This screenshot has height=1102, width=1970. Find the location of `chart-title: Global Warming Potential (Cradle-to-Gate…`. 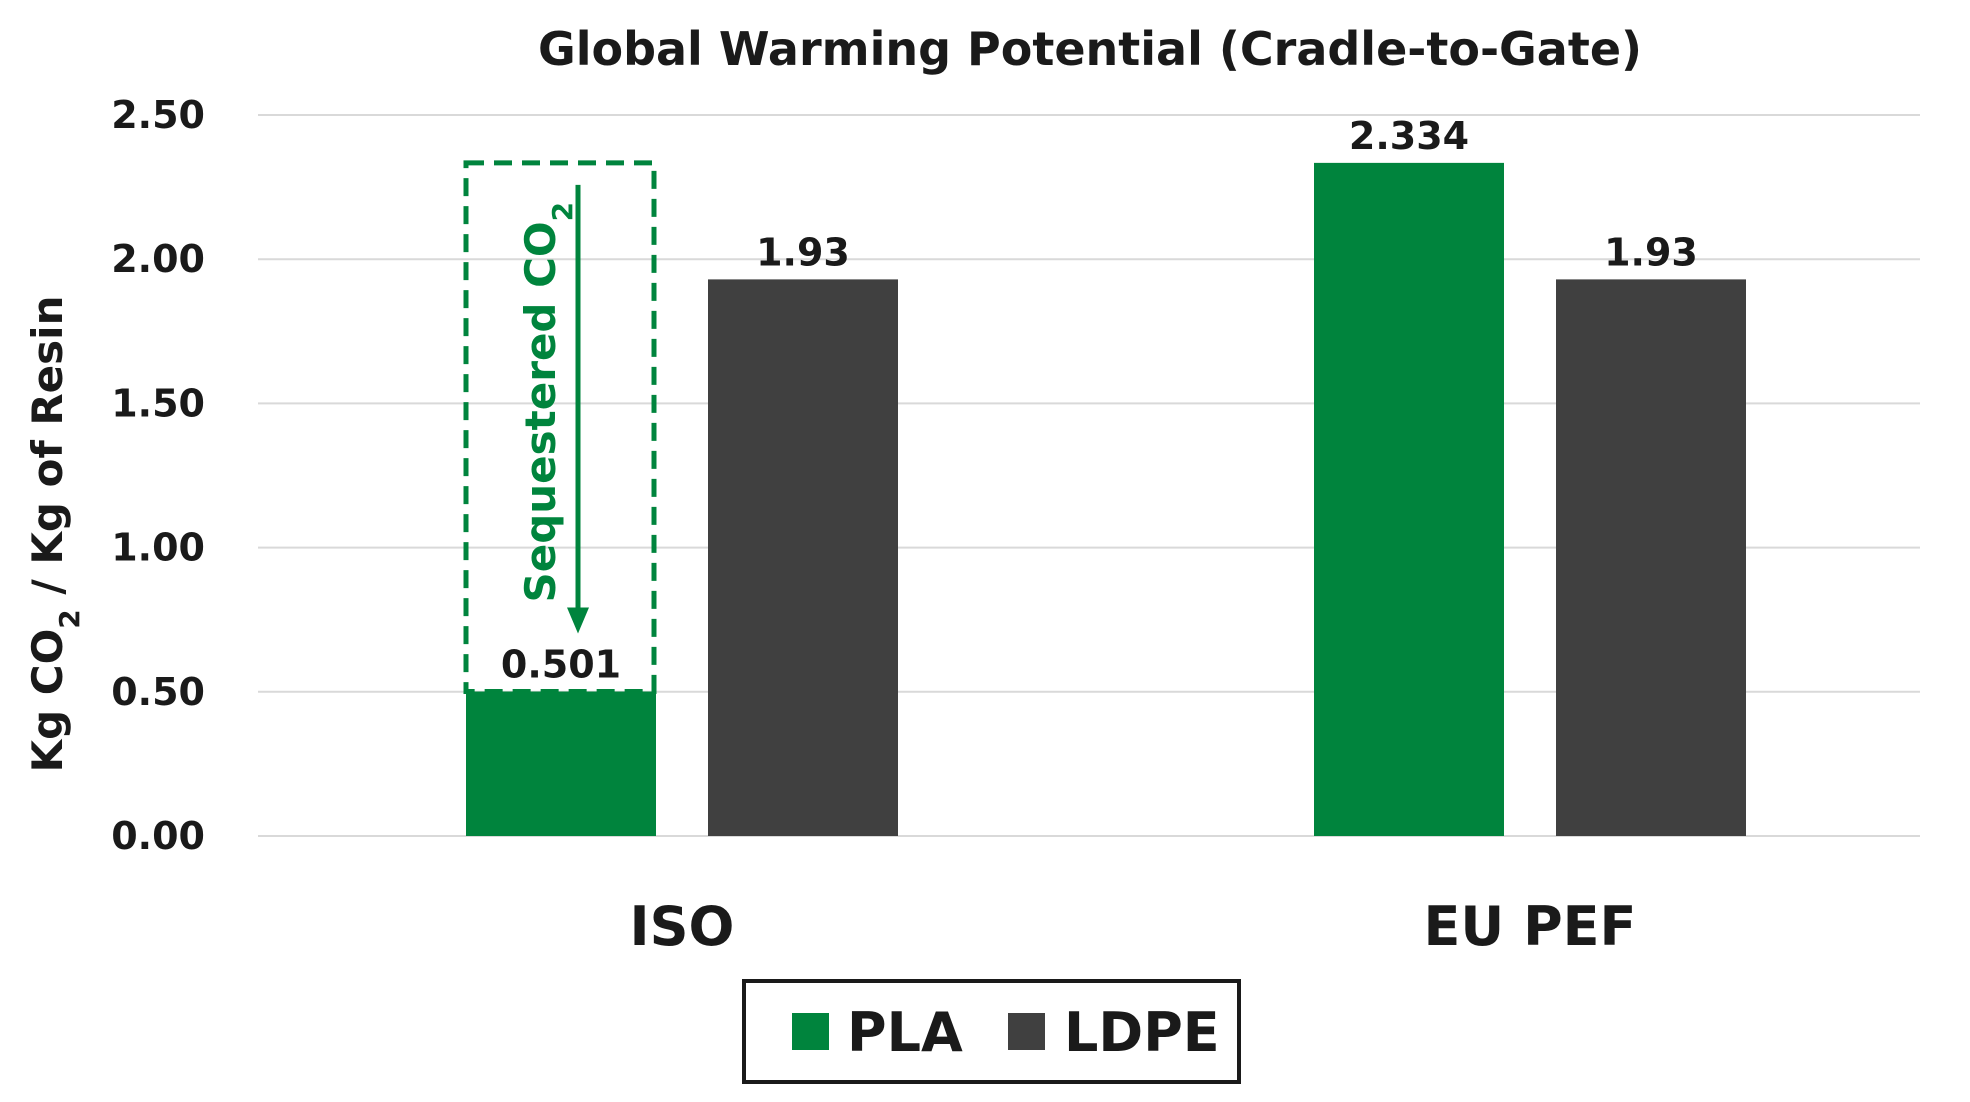

chart-title: Global Warming Potential (Cradle-to-Gate… is located at coordinates (1090, 49).